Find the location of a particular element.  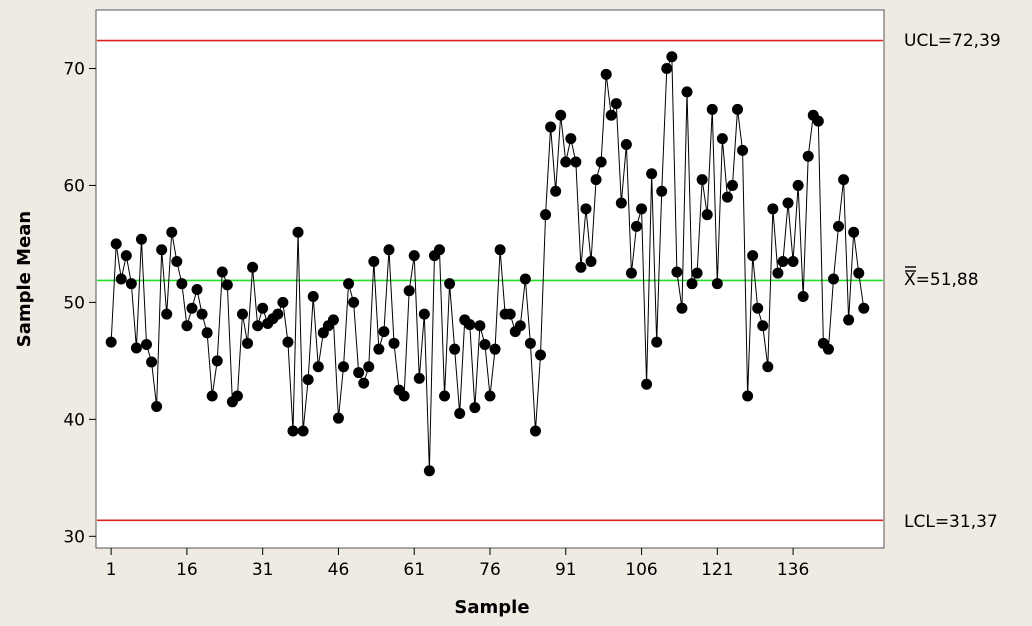

x-tick-label: 31 is located at coordinates (263, 570).